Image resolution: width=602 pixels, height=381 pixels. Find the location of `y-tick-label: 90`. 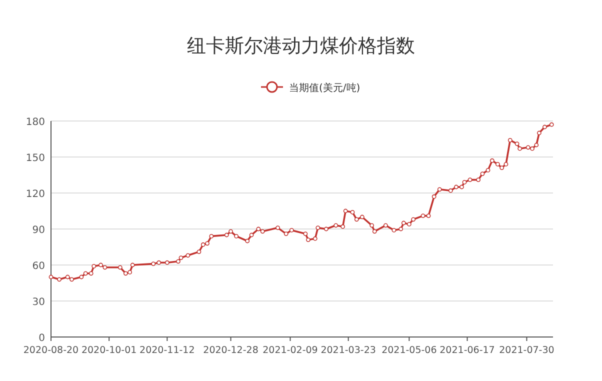

y-tick-label: 90 is located at coordinates (38, 230).